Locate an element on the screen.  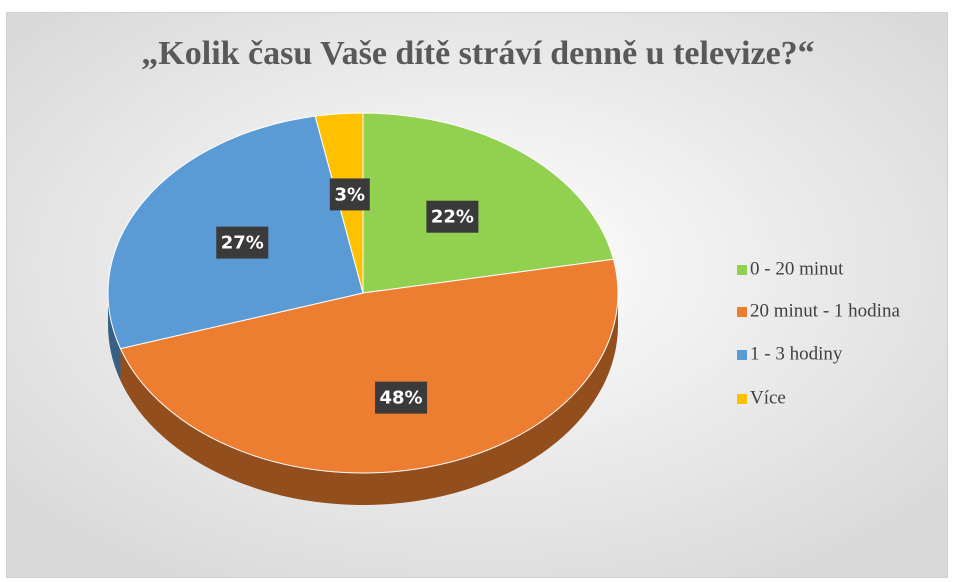
legend-label: 0 - 20 minut is located at coordinates (797, 268).